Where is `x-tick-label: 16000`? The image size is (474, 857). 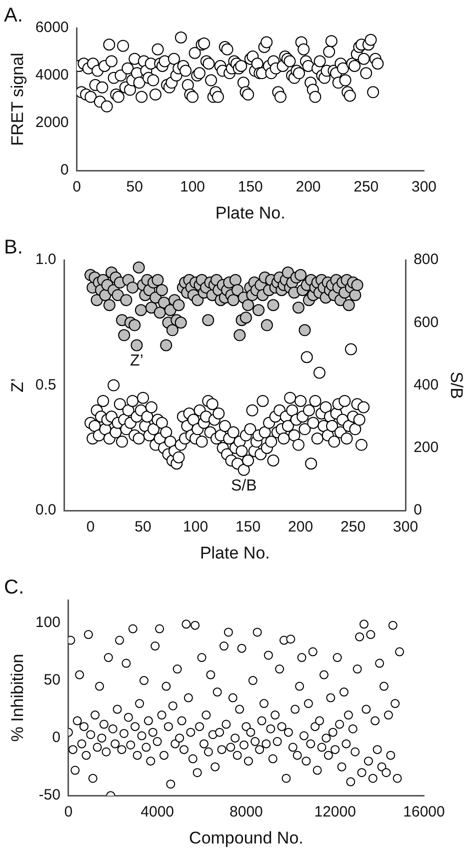
x-tick-label: 16000 is located at coordinates (424, 812).